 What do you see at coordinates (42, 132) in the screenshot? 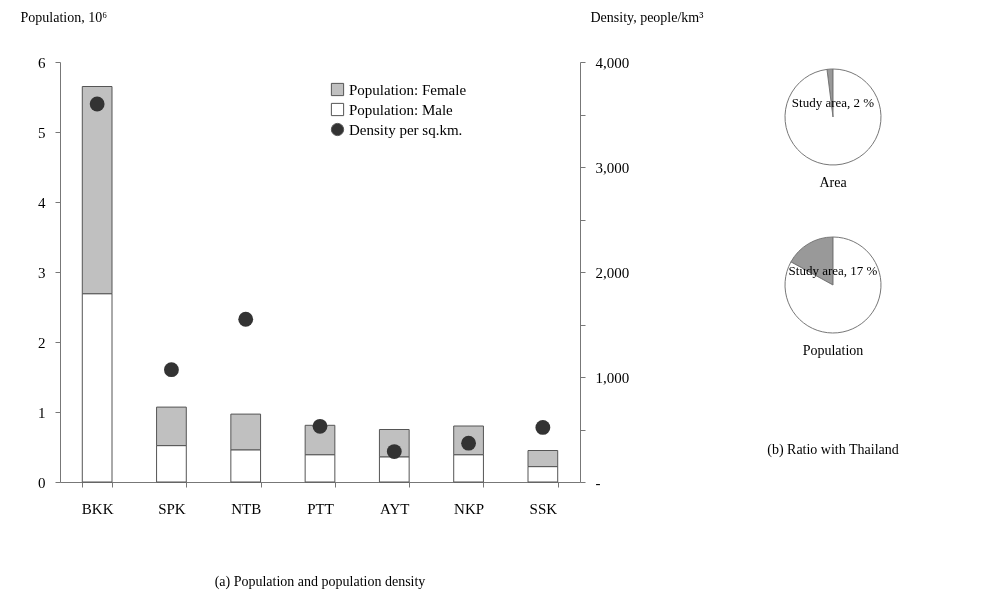
I see `y-tick-label: 5` at bounding box center [42, 132].